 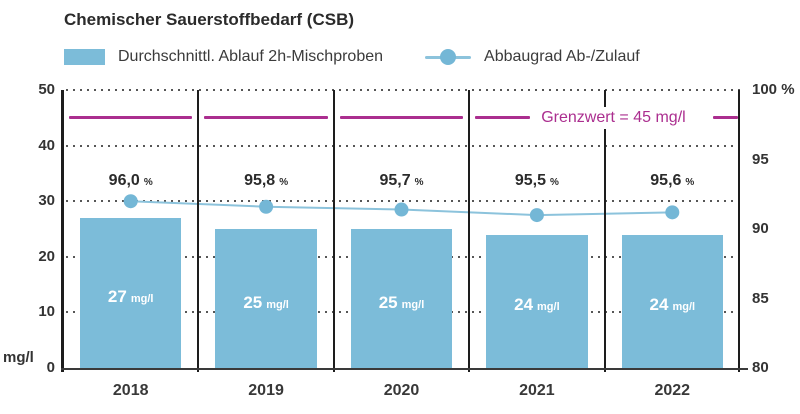 What do you see at coordinates (401, 390) in the screenshot?
I see `x-axis-year-label-2020: 2020` at bounding box center [401, 390].